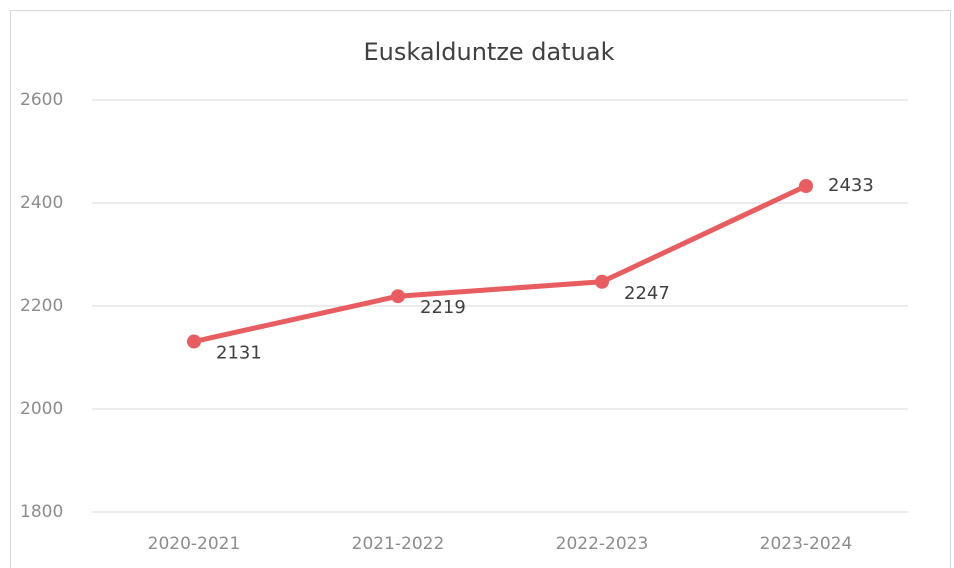 This screenshot has width=954, height=568. I want to click on data-label: 2219, so click(443, 307).